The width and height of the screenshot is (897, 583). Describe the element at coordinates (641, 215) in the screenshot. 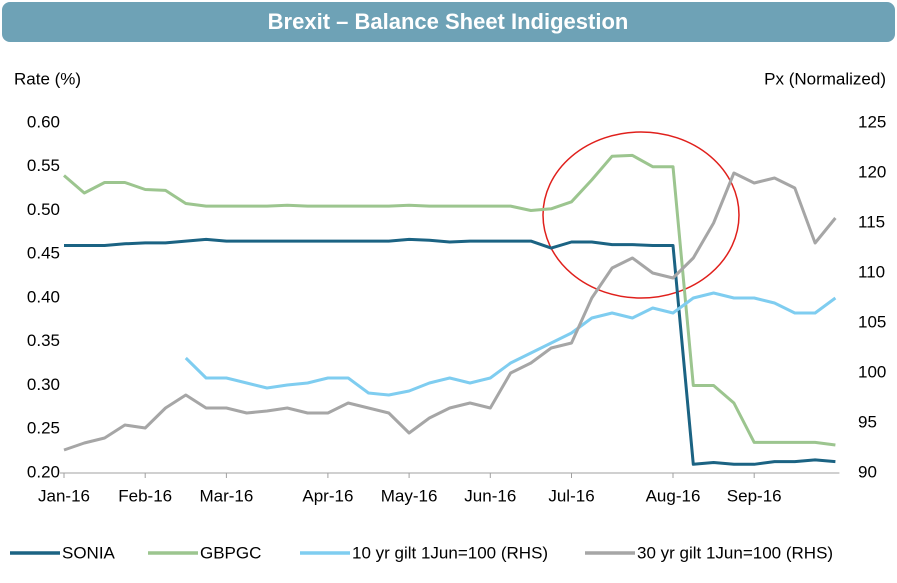

I see `highlight-ellipse` at that location.